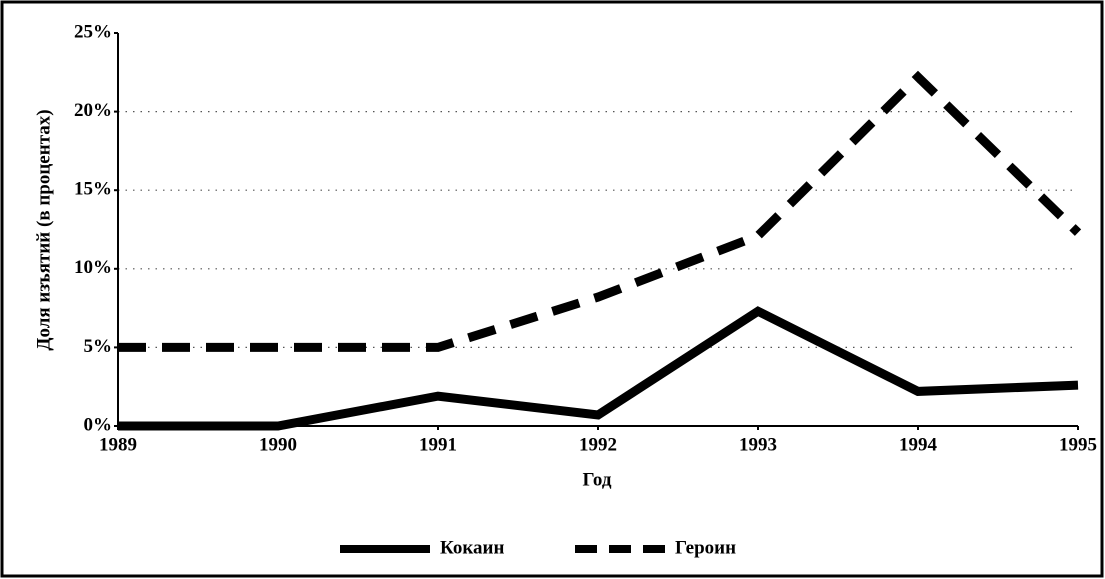 The image size is (1105, 579). I want to click on x-tick-label: 1990, so click(278, 444).